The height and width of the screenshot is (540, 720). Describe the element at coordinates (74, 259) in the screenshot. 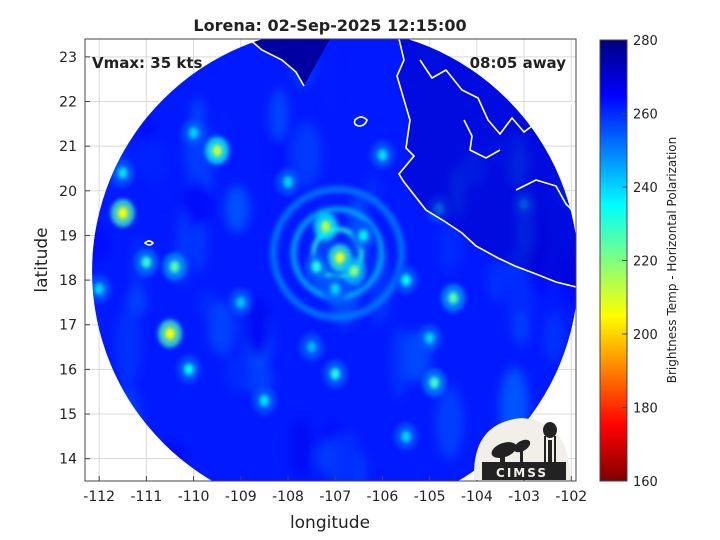

I see `y-axis: 14 15 16 17 18 19 20 21 22 23` at that location.